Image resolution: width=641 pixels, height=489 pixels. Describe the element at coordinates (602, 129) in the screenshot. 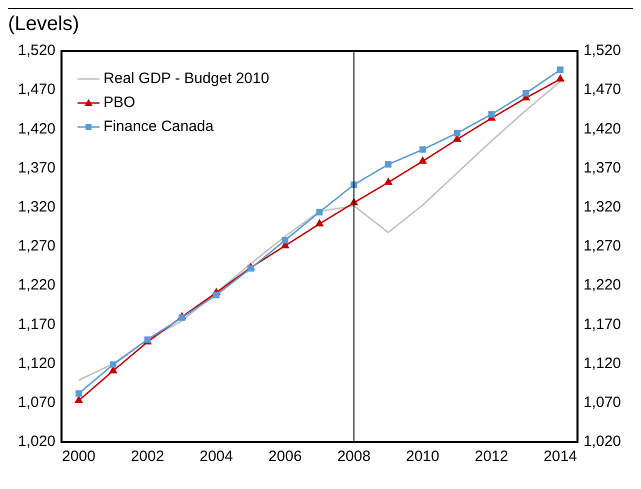

I see `y2-tick-label: 1,420` at that location.